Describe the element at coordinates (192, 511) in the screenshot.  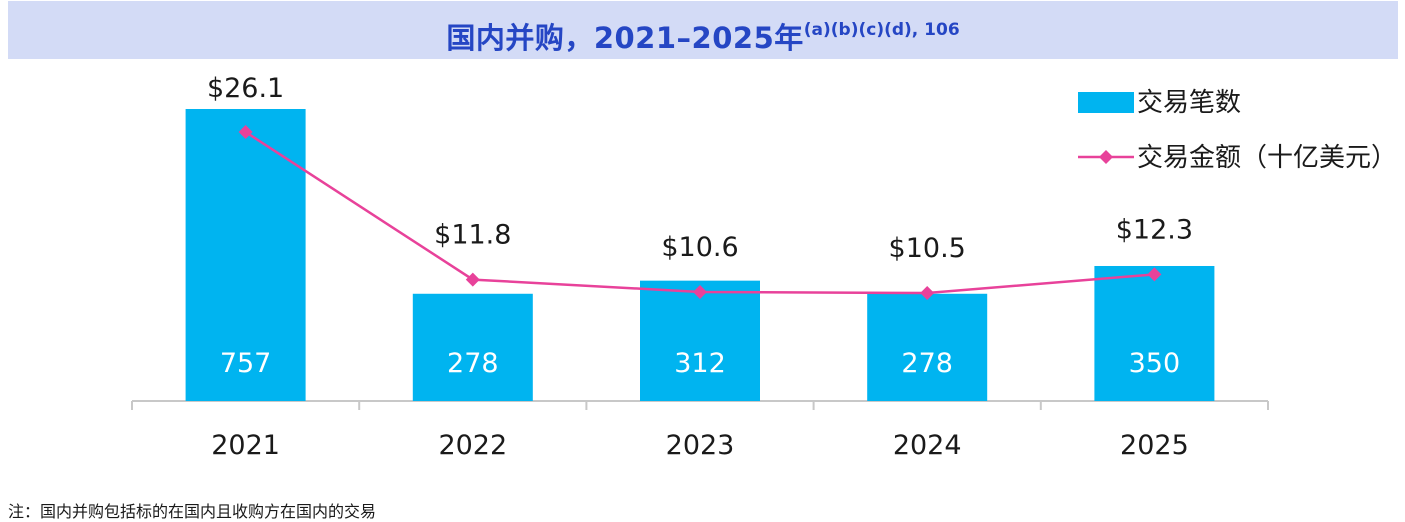
I see `footnote: 注：国内并购包括标的在国内且收购方在国内的交易` at that location.